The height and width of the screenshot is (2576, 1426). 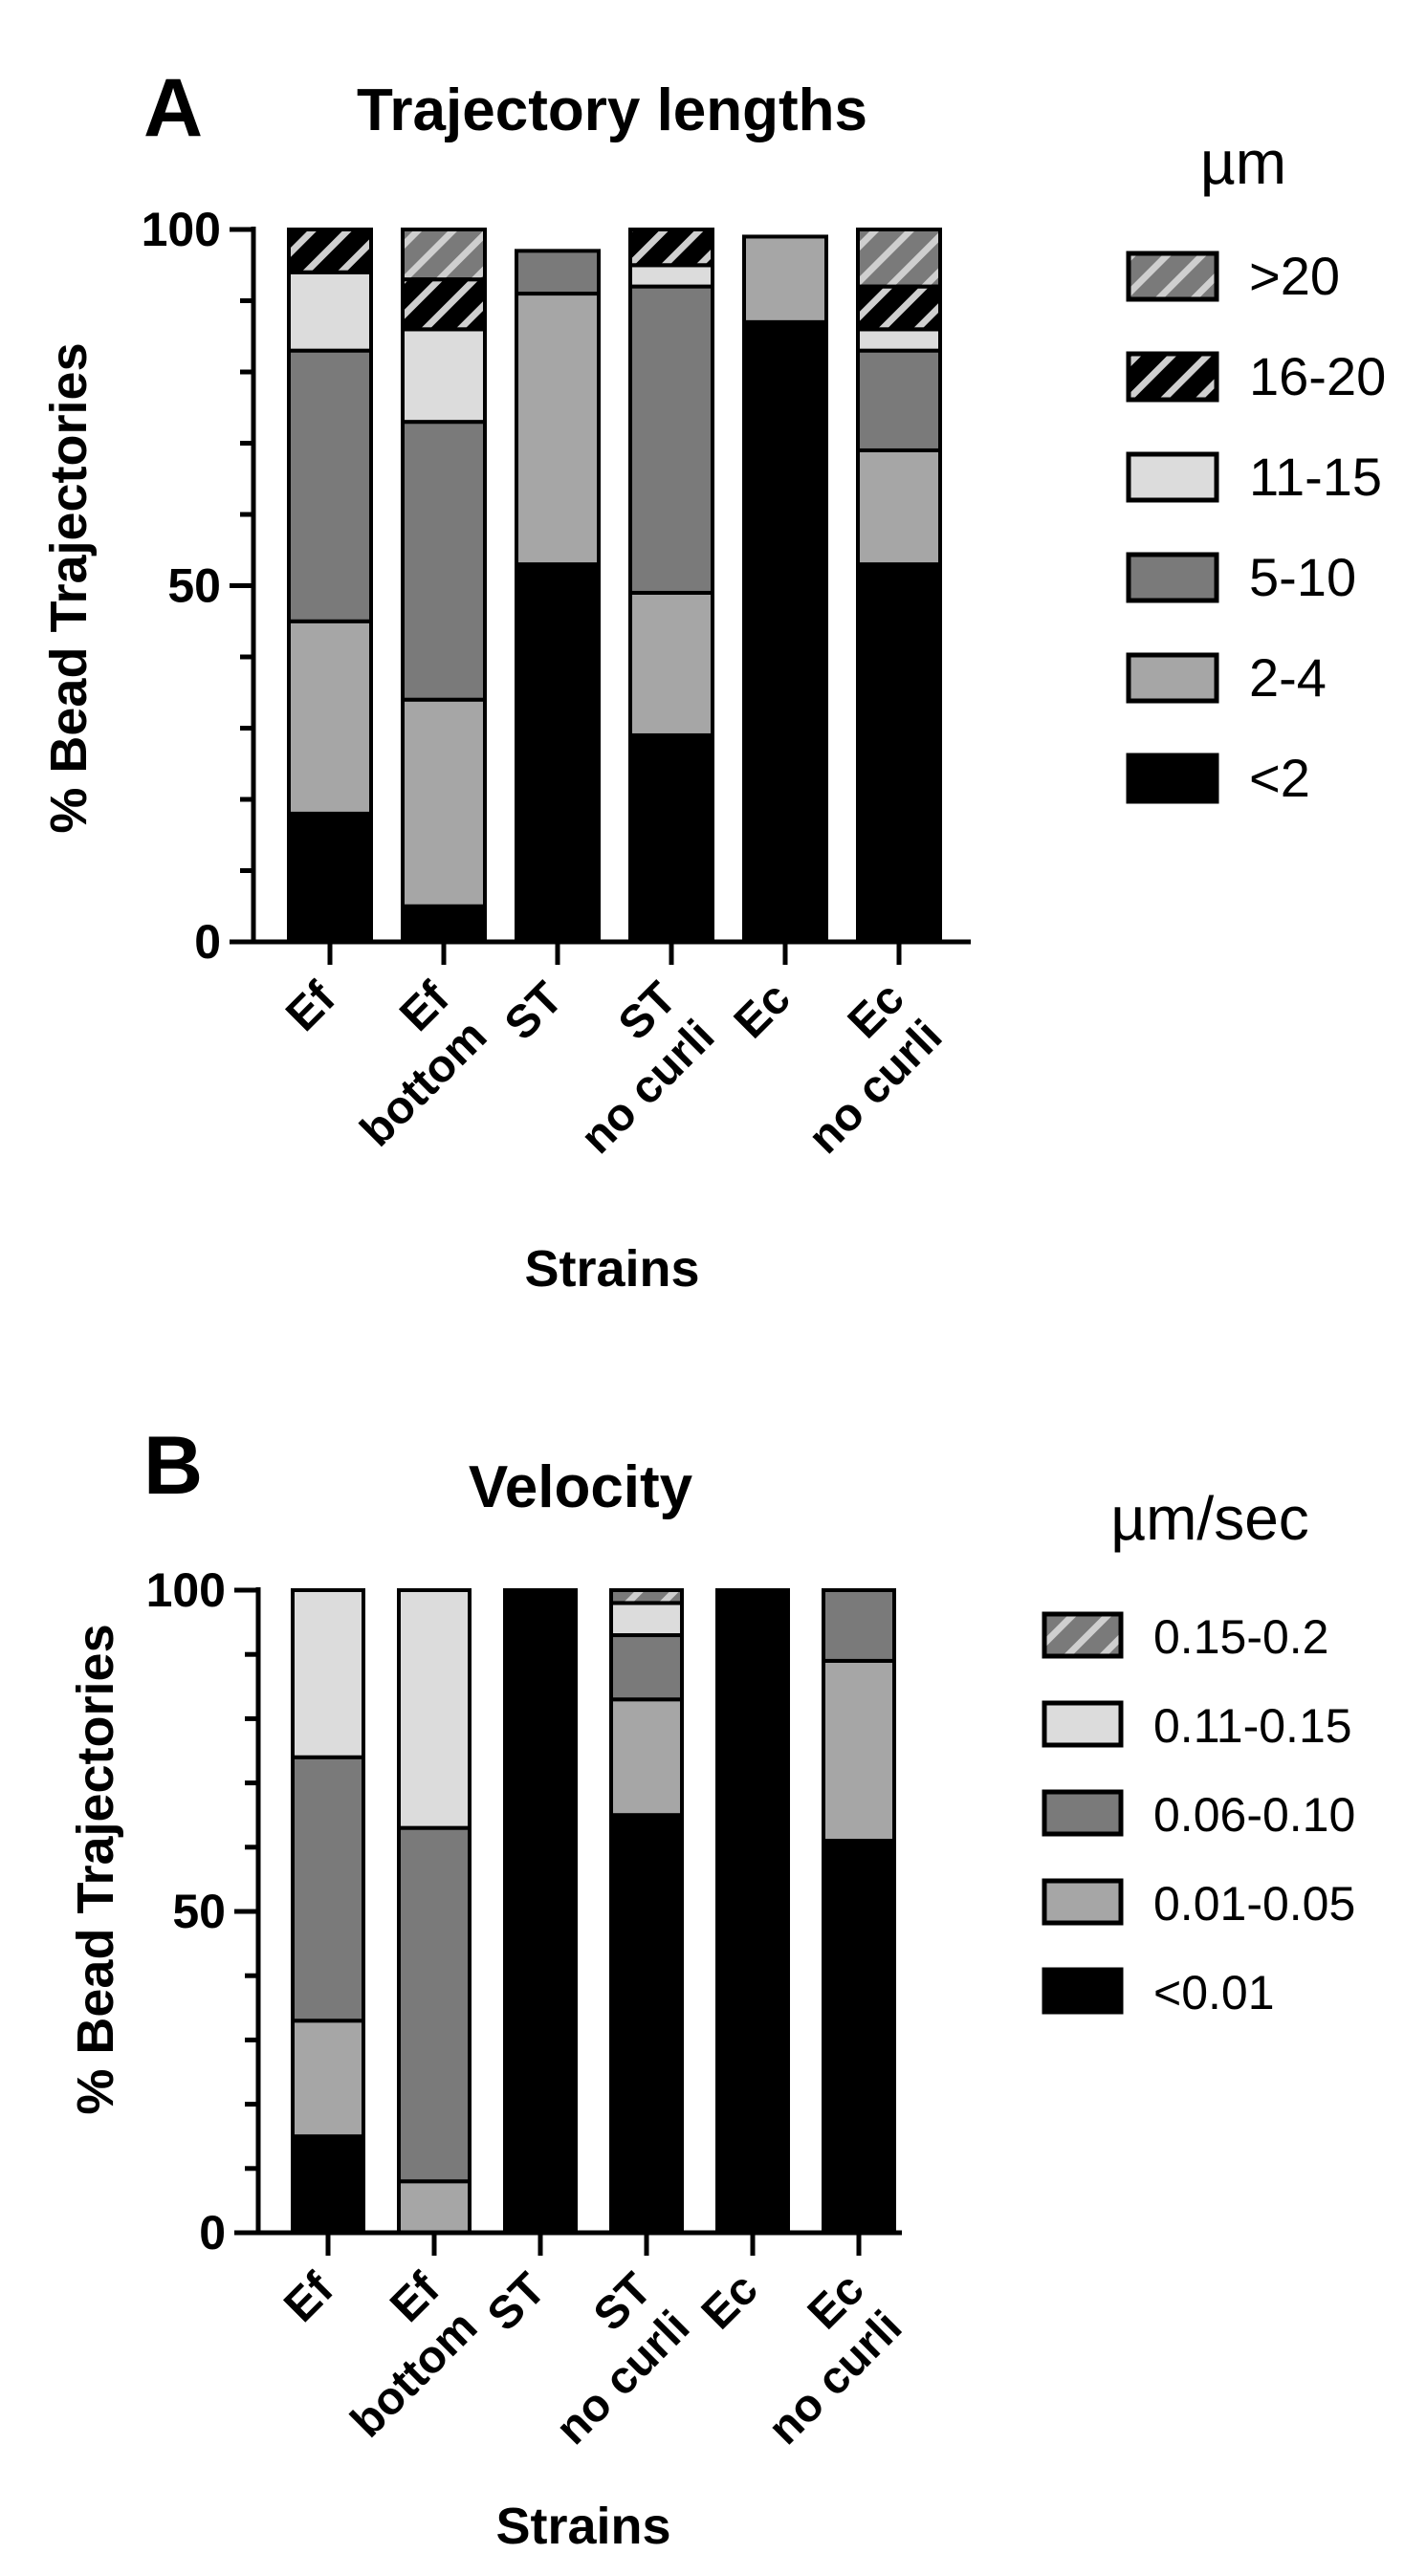 I want to click on chart-a-legend-swatch-2-hatch, so click(x=1172, y=377).